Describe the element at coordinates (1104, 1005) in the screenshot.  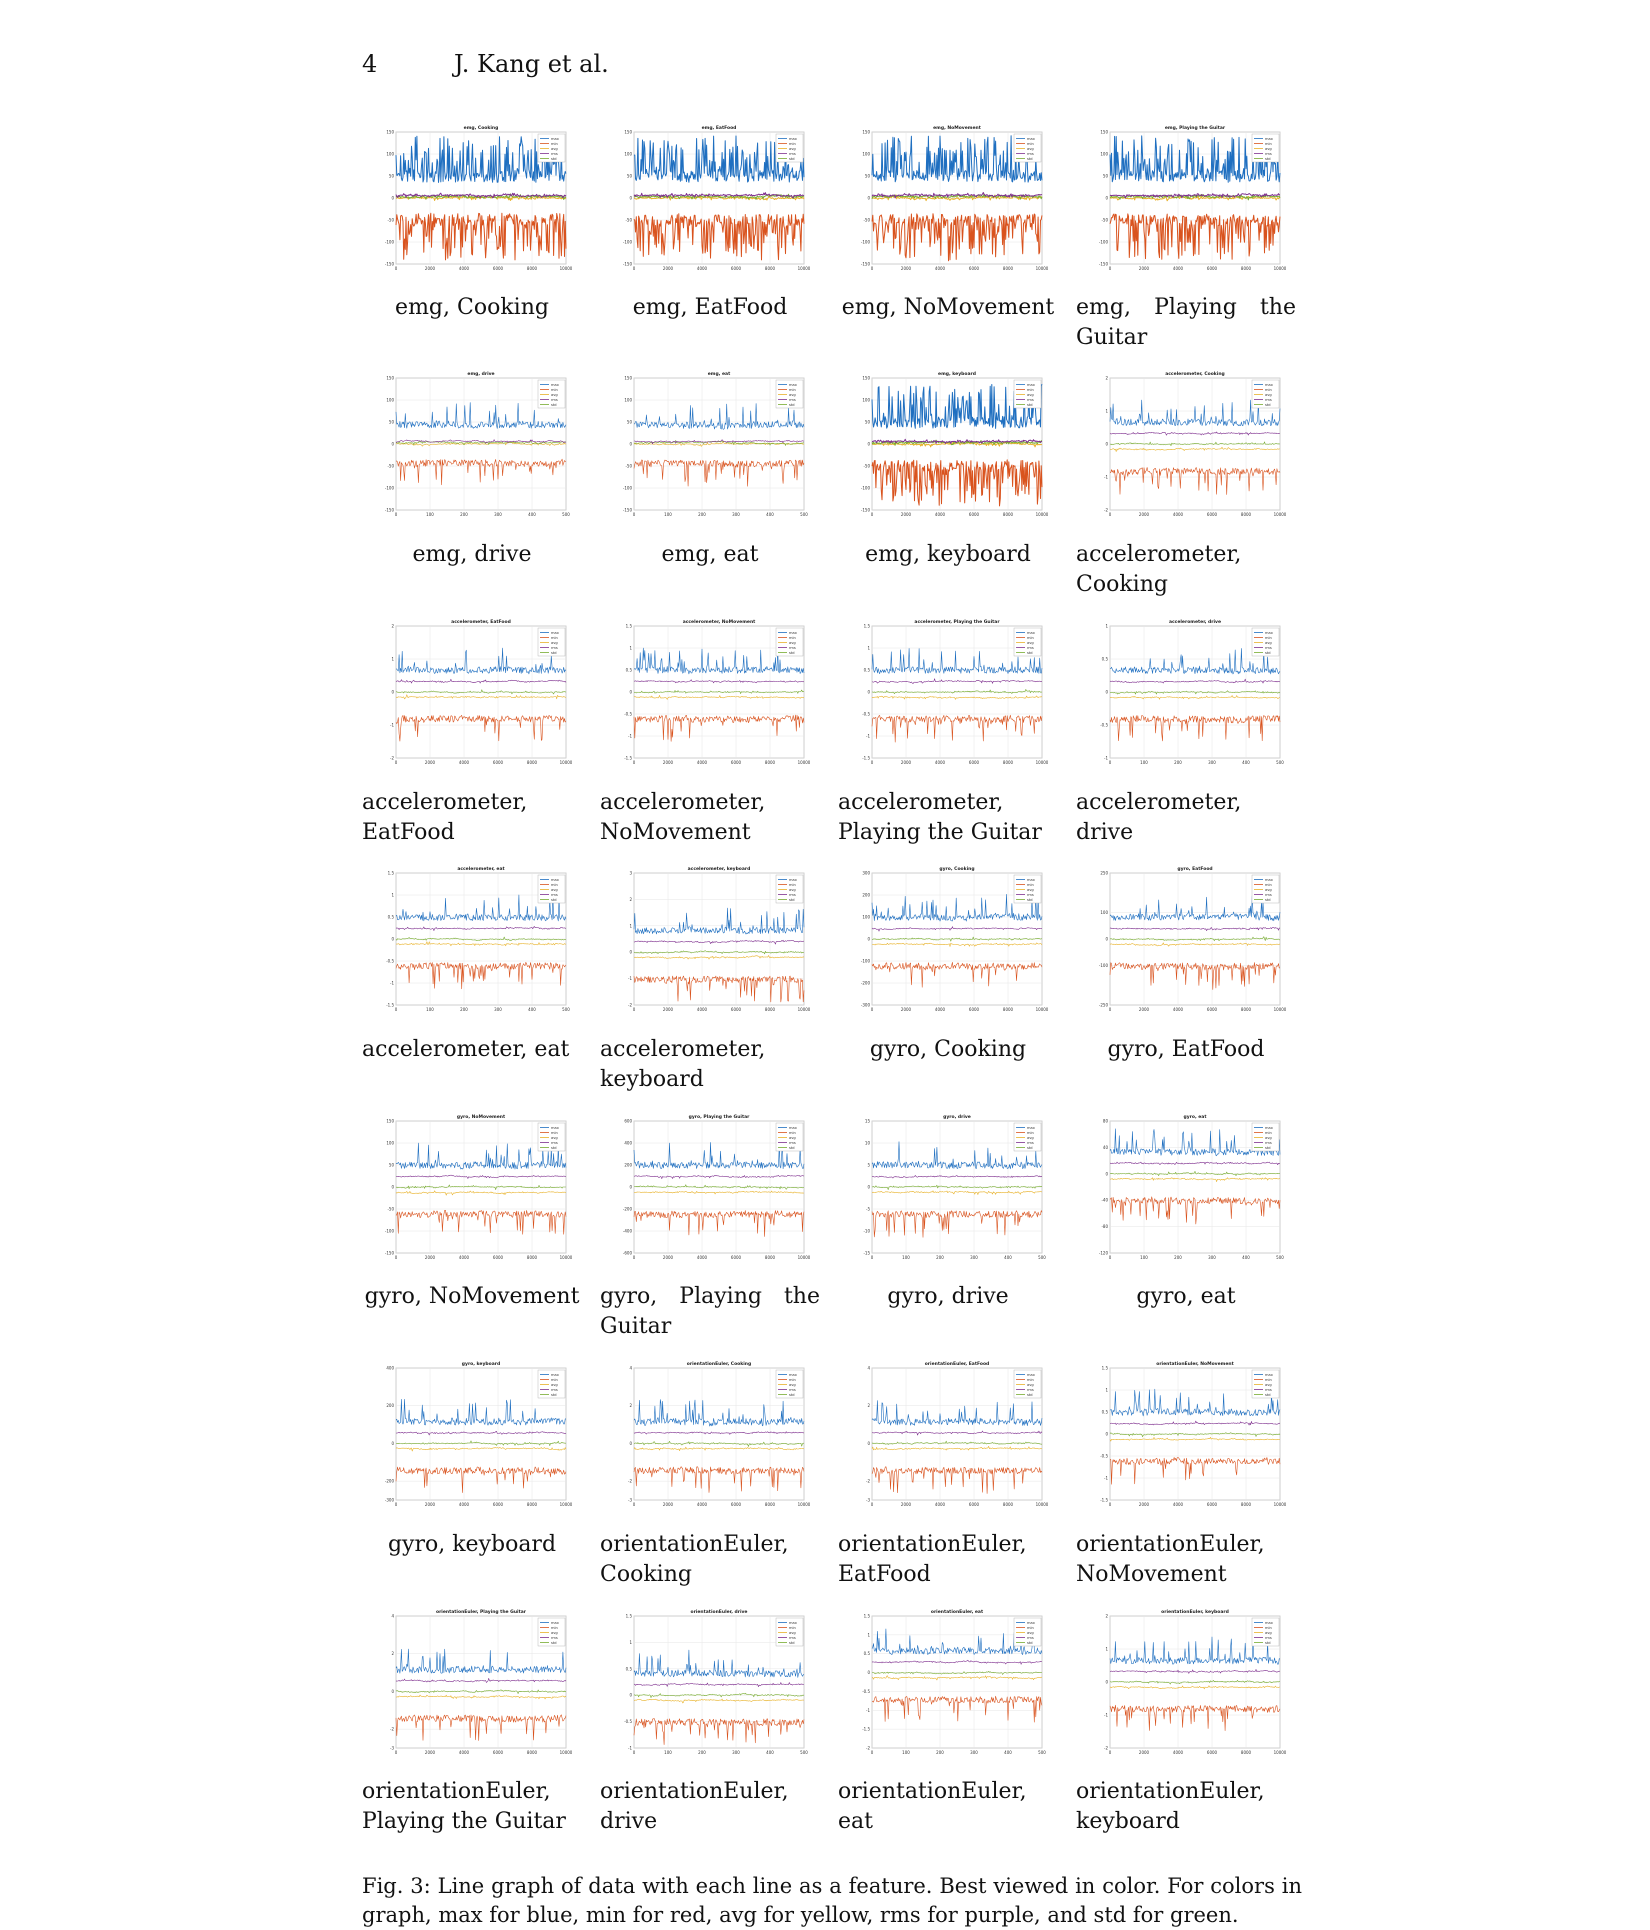
I see `y-tick-label: -250` at that location.